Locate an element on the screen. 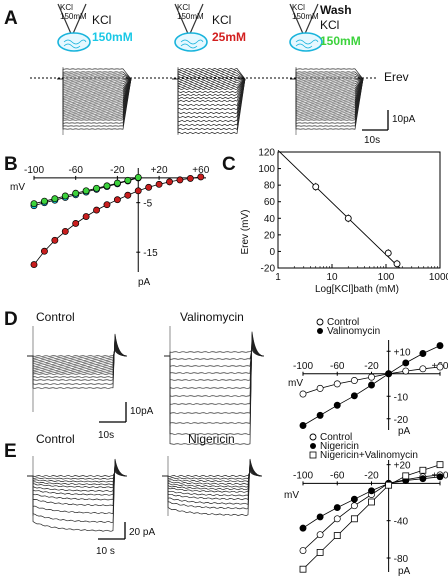 Image resolution: width=448 pixels, height=577 pixels. y-tick-label: 60 is located at coordinates (270, 202).